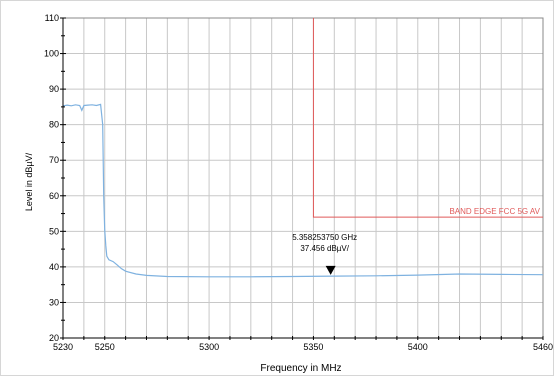  What do you see at coordinates (543, 347) in the screenshot?
I see `x-tick-label: 5460` at bounding box center [543, 347].